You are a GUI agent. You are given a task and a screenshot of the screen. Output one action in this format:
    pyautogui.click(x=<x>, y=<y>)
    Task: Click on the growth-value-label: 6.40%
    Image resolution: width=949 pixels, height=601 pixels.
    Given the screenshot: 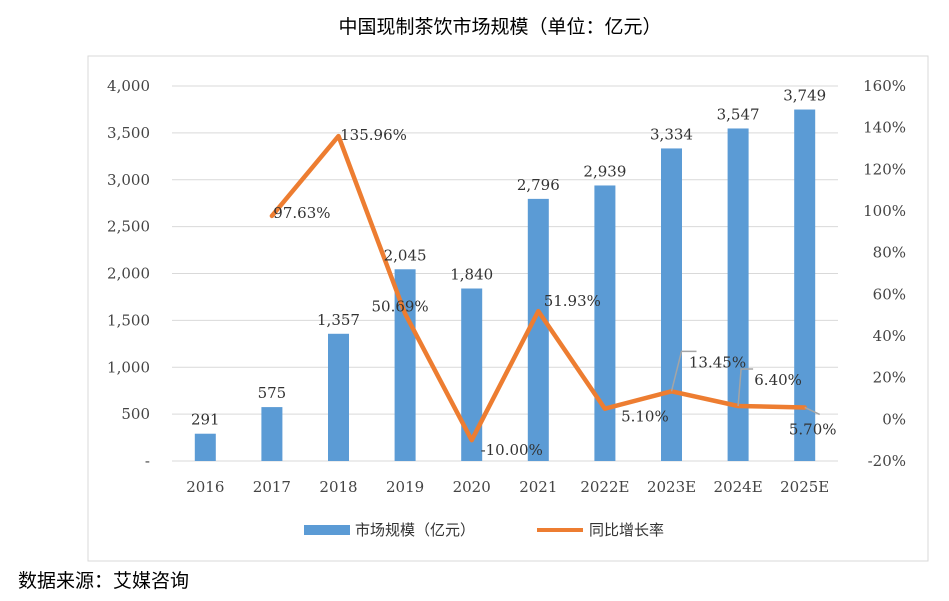 What is the action you would take?
    pyautogui.click(x=778, y=380)
    